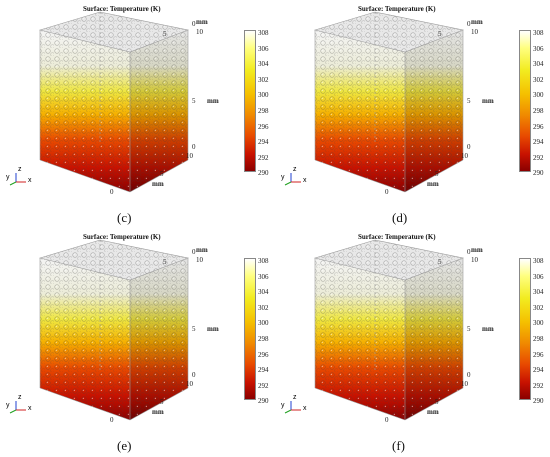 The width and height of the screenshot is (550, 457). Describe the element at coordinates (263, 339) in the screenshot. I see `colorbar-tick-label: 298` at that location.